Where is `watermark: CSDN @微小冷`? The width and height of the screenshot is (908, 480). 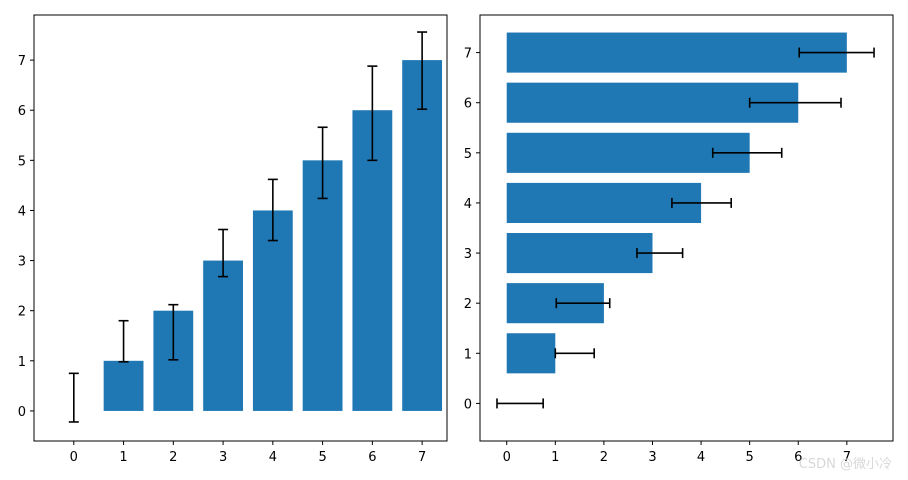
watermark: CSDN @微小冷 is located at coordinates (845, 464).